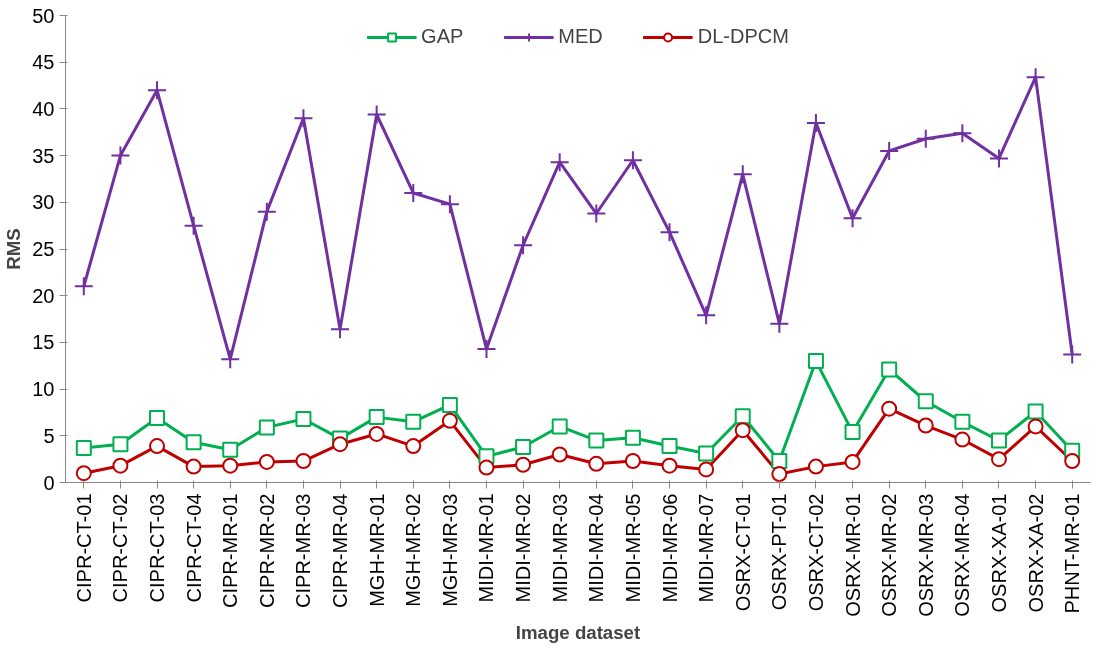 The image size is (1118, 651). Describe the element at coordinates (596, 548) in the screenshot. I see `x-tick-label: MIDI-MR-04` at that location.